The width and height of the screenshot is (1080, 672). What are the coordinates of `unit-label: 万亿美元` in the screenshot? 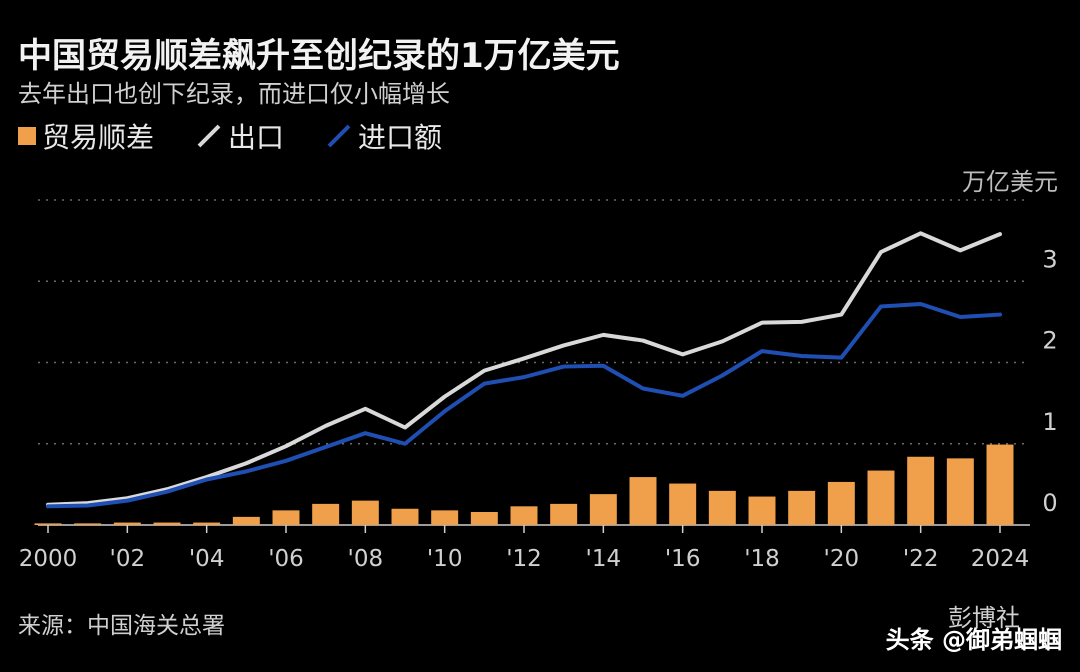 It's located at (1010, 182).